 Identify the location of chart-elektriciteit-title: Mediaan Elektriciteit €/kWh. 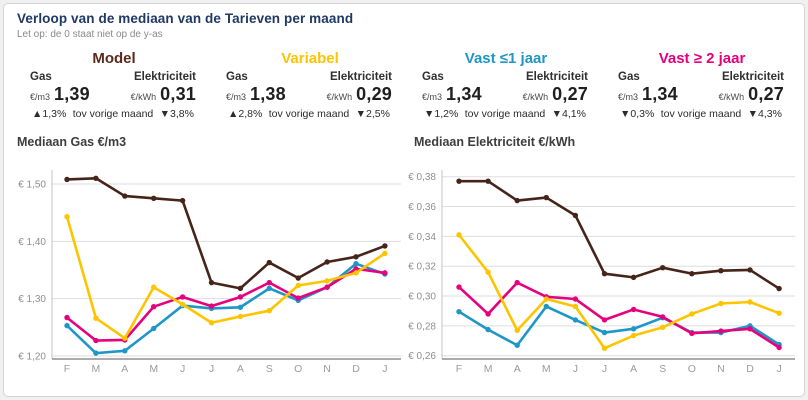
(495, 142).